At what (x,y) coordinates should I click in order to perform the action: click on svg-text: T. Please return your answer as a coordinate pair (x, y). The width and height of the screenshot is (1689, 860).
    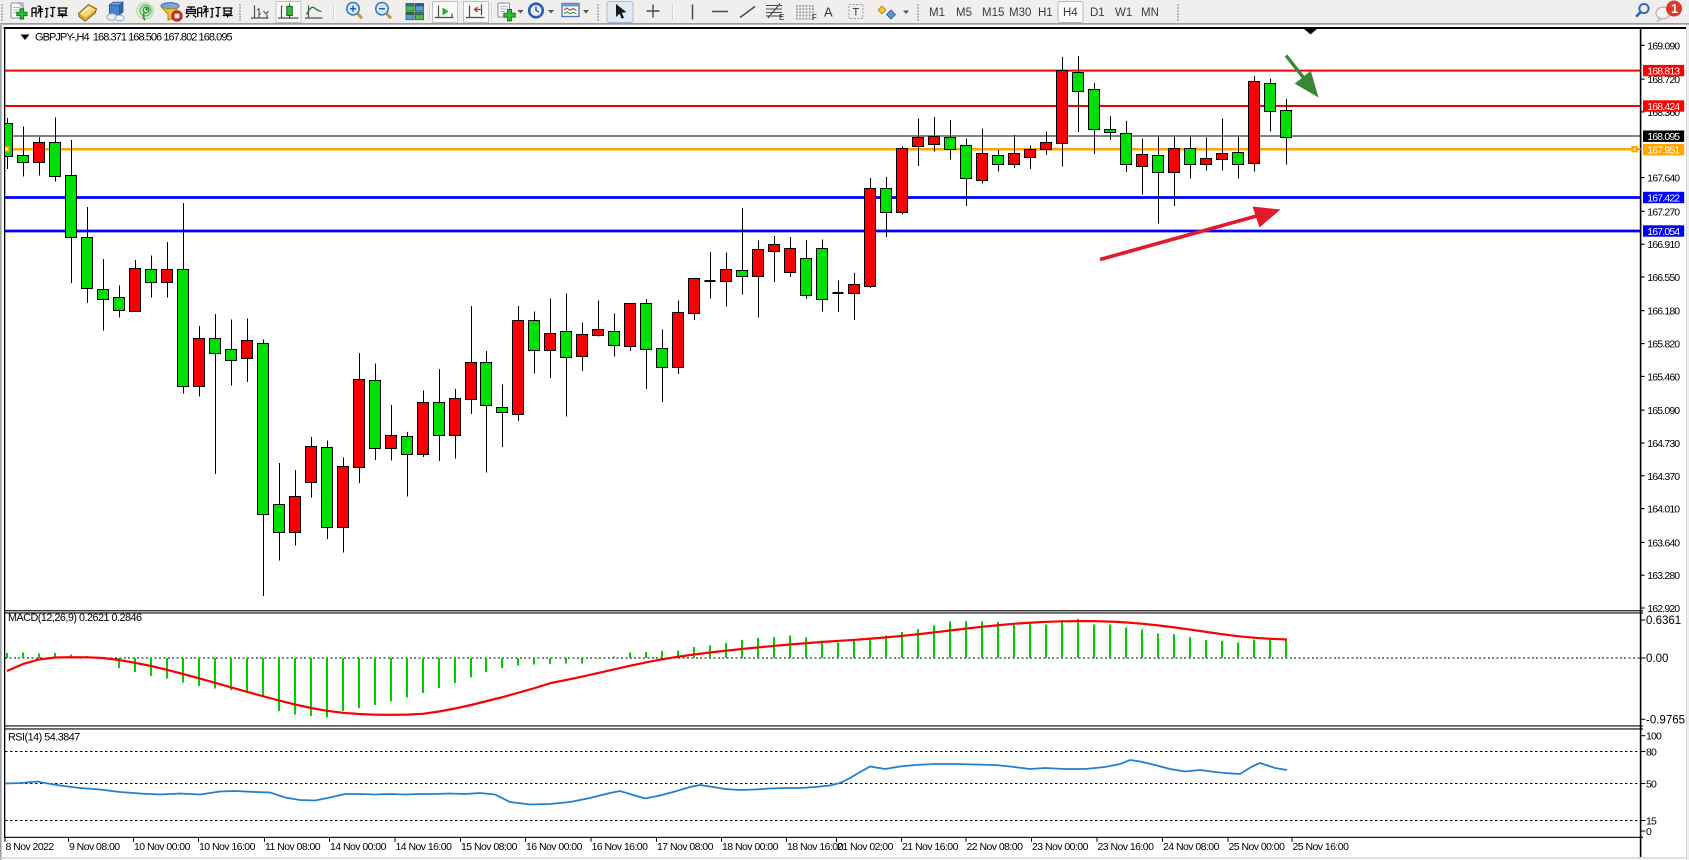
    Looking at the image, I should click on (856, 13).